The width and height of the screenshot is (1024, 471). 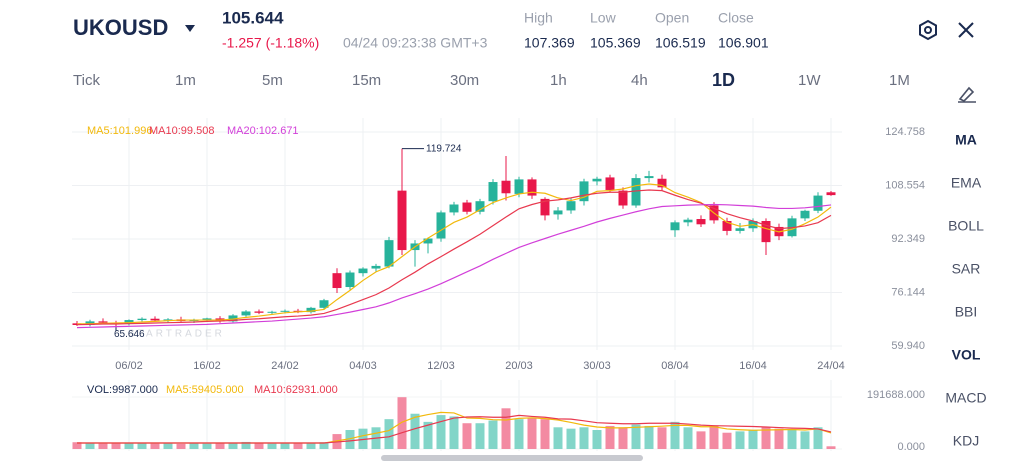 What do you see at coordinates (899, 80) in the screenshot?
I see `timeframe-tab: 1M` at bounding box center [899, 80].